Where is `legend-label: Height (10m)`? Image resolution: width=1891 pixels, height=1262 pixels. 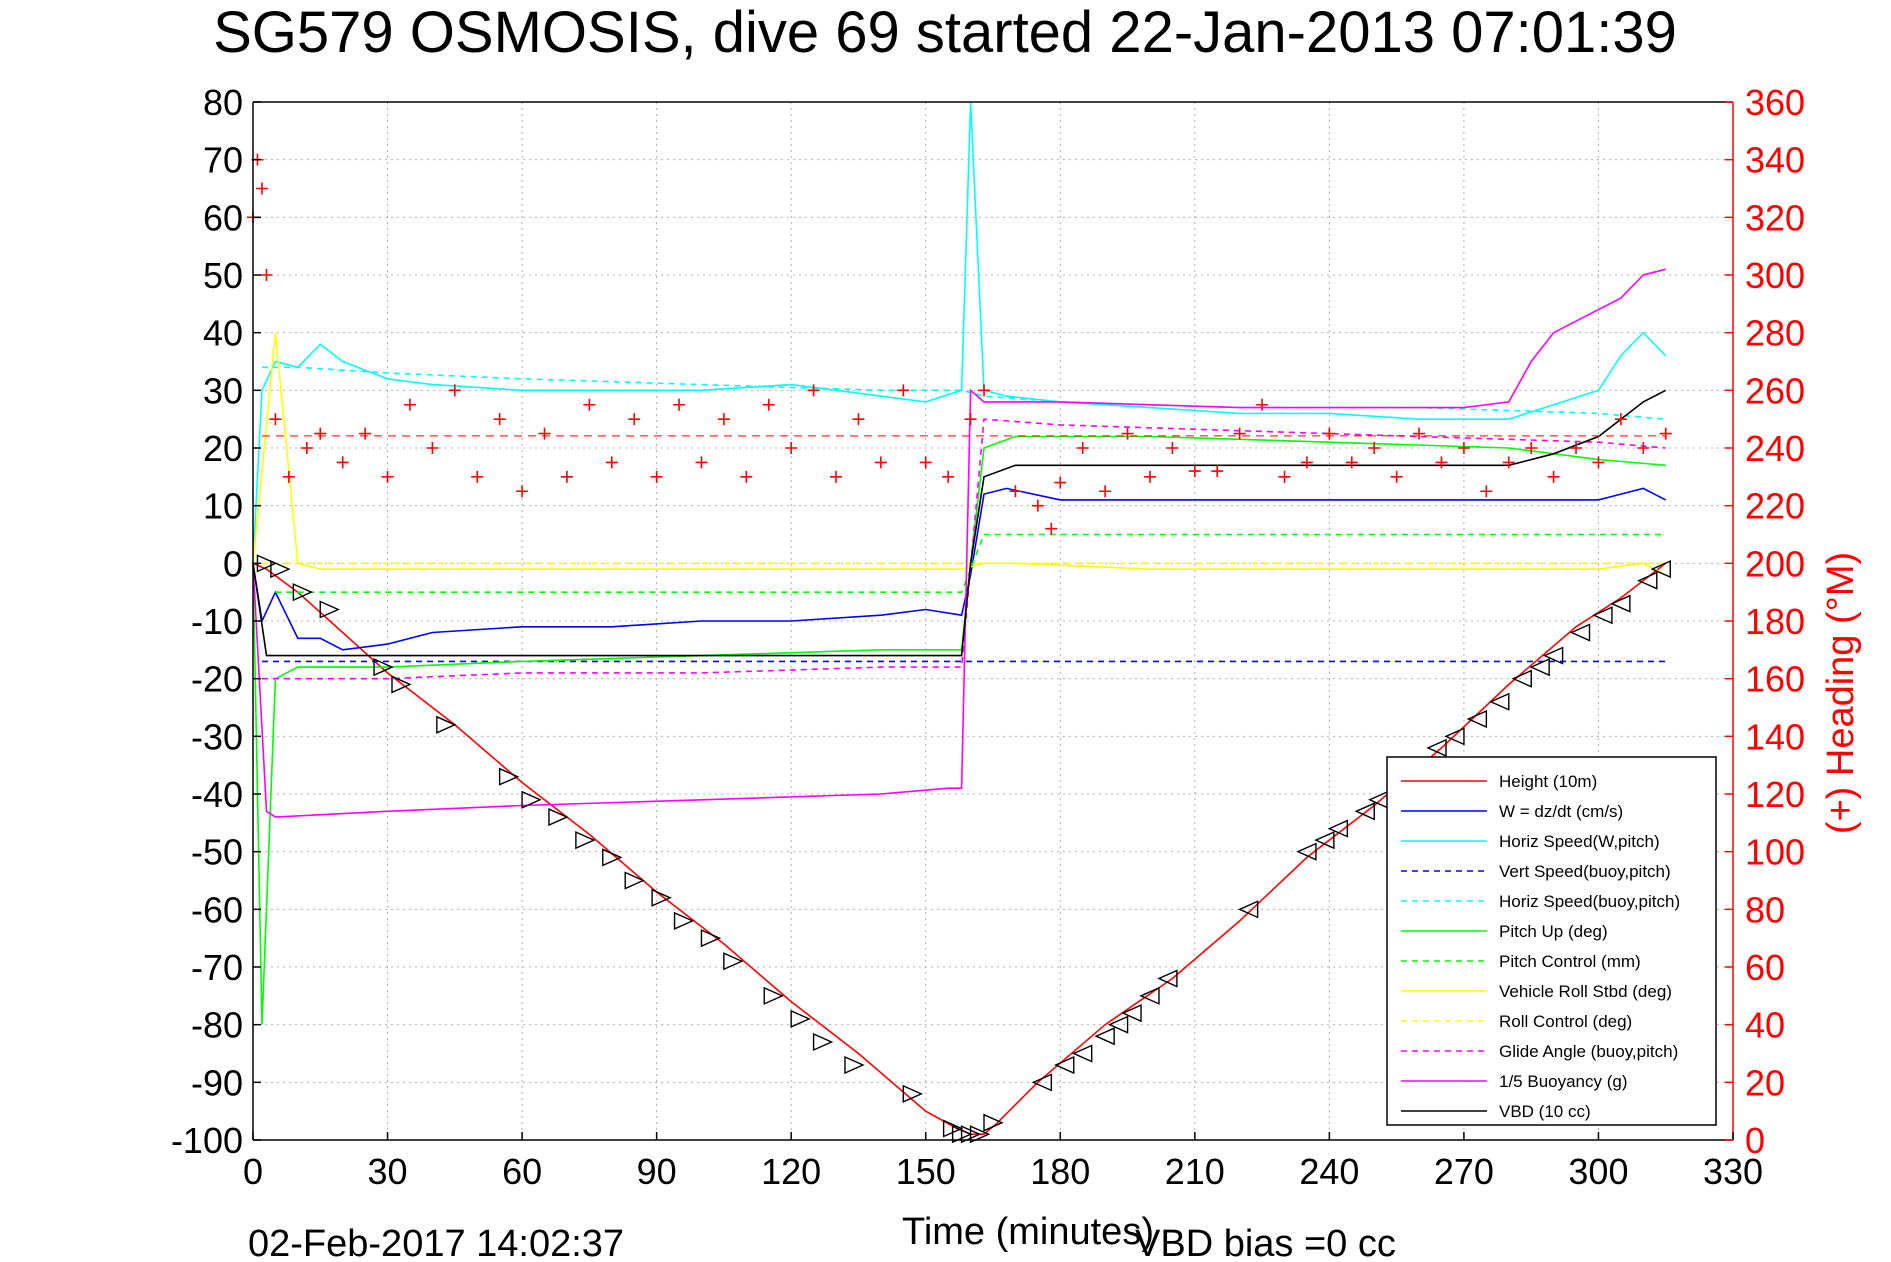
legend-label: Height (10m) is located at coordinates (1548, 781).